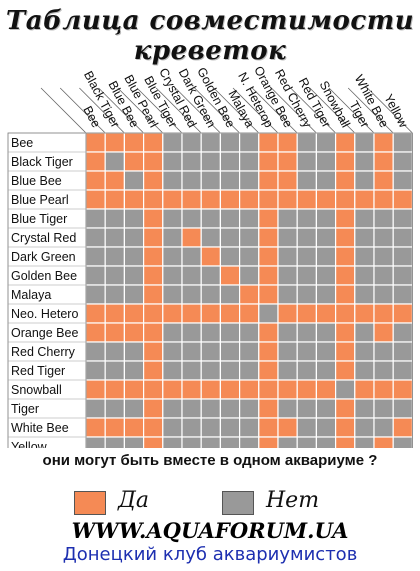 This screenshot has width=420, height=571. What do you see at coordinates (31, 295) in the screenshot?
I see `row-label: Malaya` at bounding box center [31, 295].